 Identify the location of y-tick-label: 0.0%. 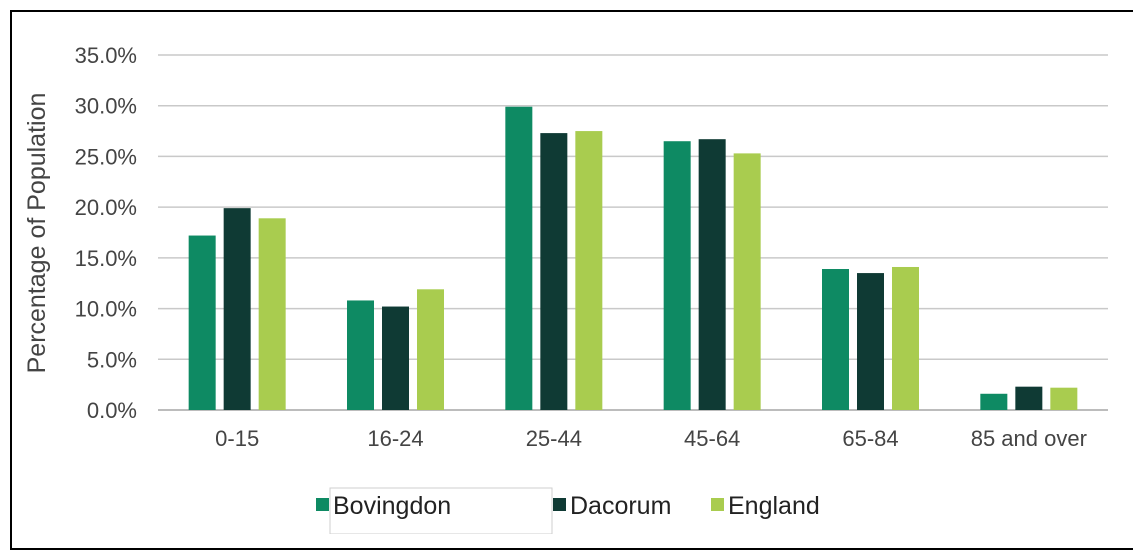
(112, 410).